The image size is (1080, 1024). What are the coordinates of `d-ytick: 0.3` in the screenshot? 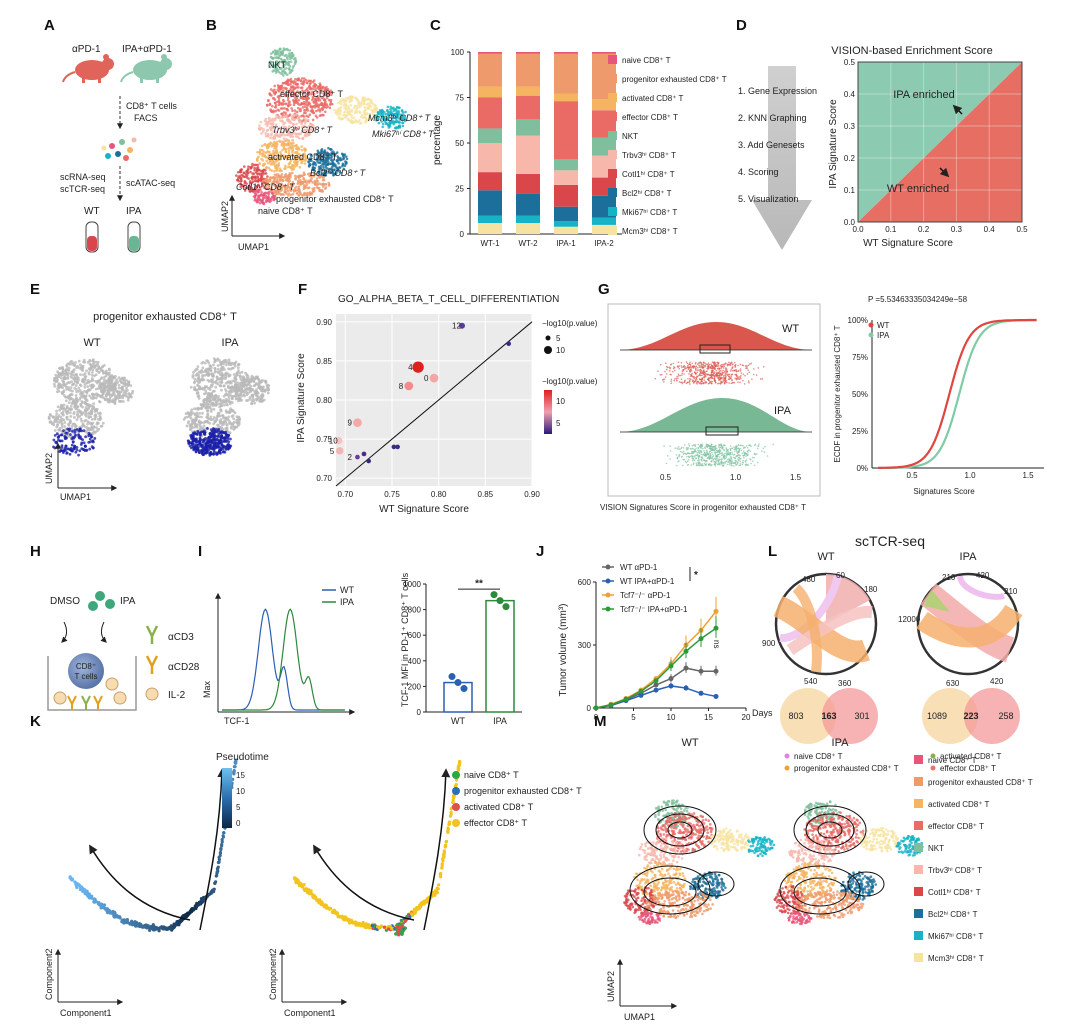 It's located at (850, 126).